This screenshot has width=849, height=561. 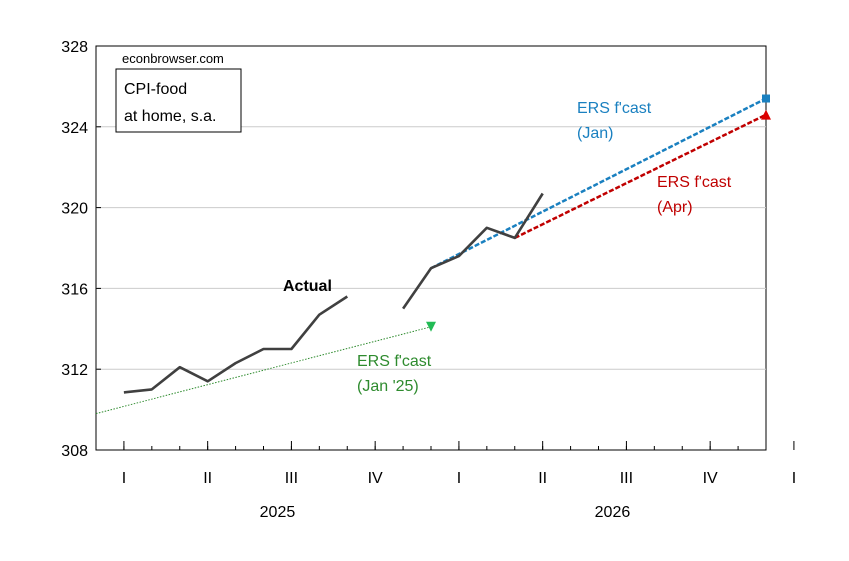 What do you see at coordinates (74, 370) in the screenshot?
I see `y-tick-label: 312` at bounding box center [74, 370].